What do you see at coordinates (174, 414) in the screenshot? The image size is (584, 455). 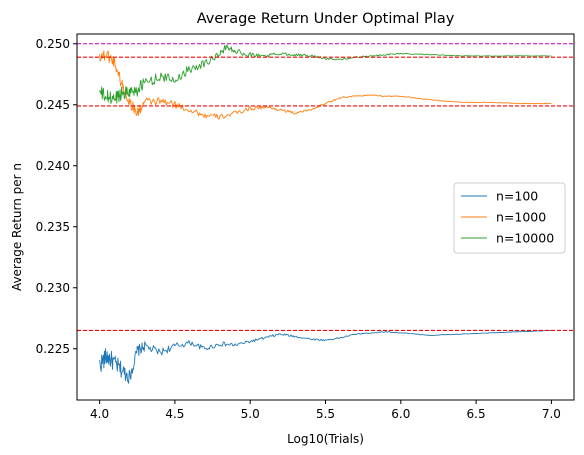 I see `x-tick-label: 4.5` at bounding box center [174, 414].